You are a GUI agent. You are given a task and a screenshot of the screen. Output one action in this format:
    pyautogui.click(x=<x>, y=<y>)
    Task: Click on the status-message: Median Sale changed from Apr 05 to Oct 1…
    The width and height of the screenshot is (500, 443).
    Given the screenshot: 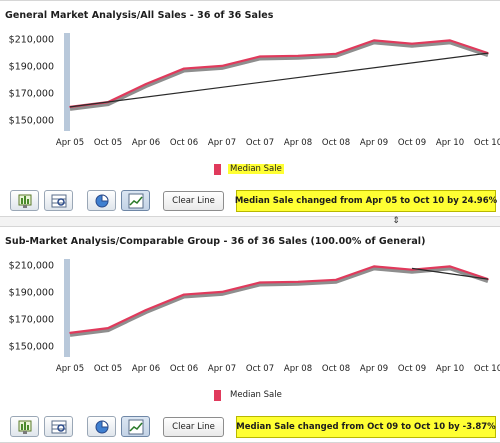 What is the action you would take?
    pyautogui.click(x=366, y=201)
    